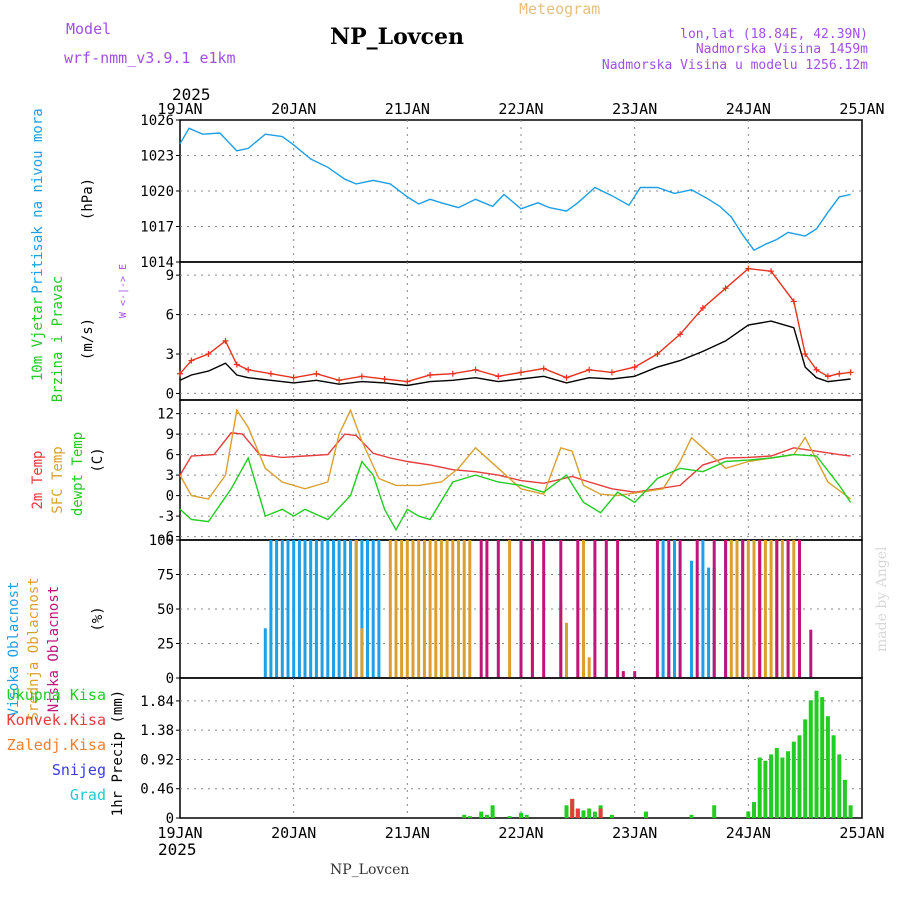  Describe the element at coordinates (293, 833) in the screenshot. I see `time-tick-label-bottom: 20JAN` at that location.